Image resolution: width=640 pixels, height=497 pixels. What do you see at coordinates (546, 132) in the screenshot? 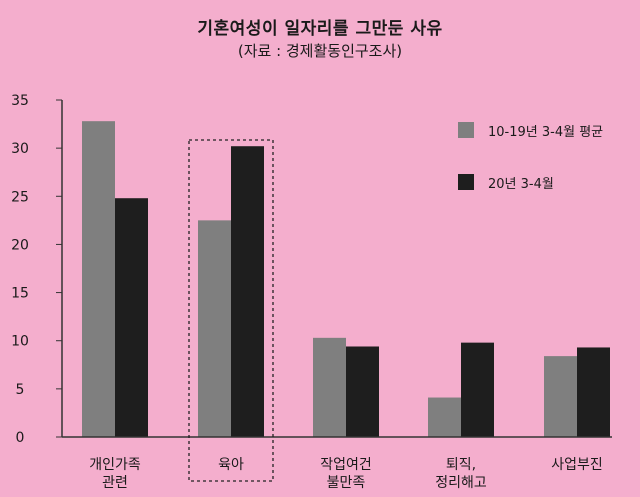
I see `legend-label-series-1: 10-19년 3-4월 평균` at bounding box center [546, 132].